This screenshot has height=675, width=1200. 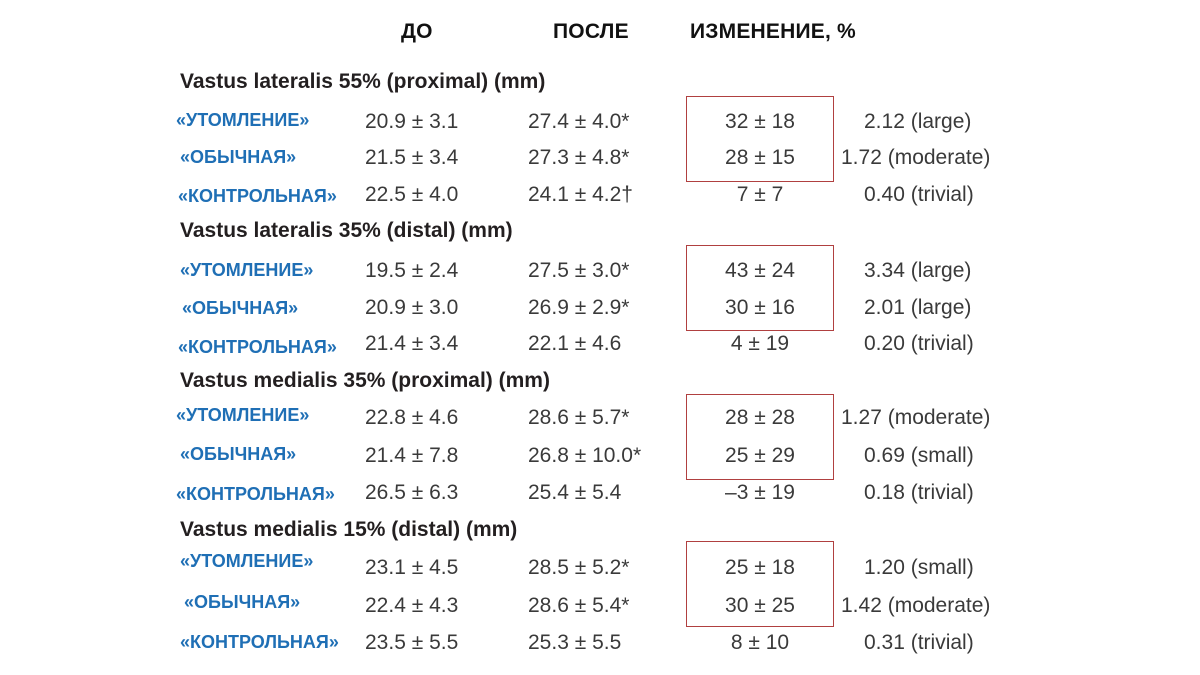 What do you see at coordinates (579, 121) in the screenshot?
I see `cell-after: 27.4 ± 4.0*` at bounding box center [579, 121].